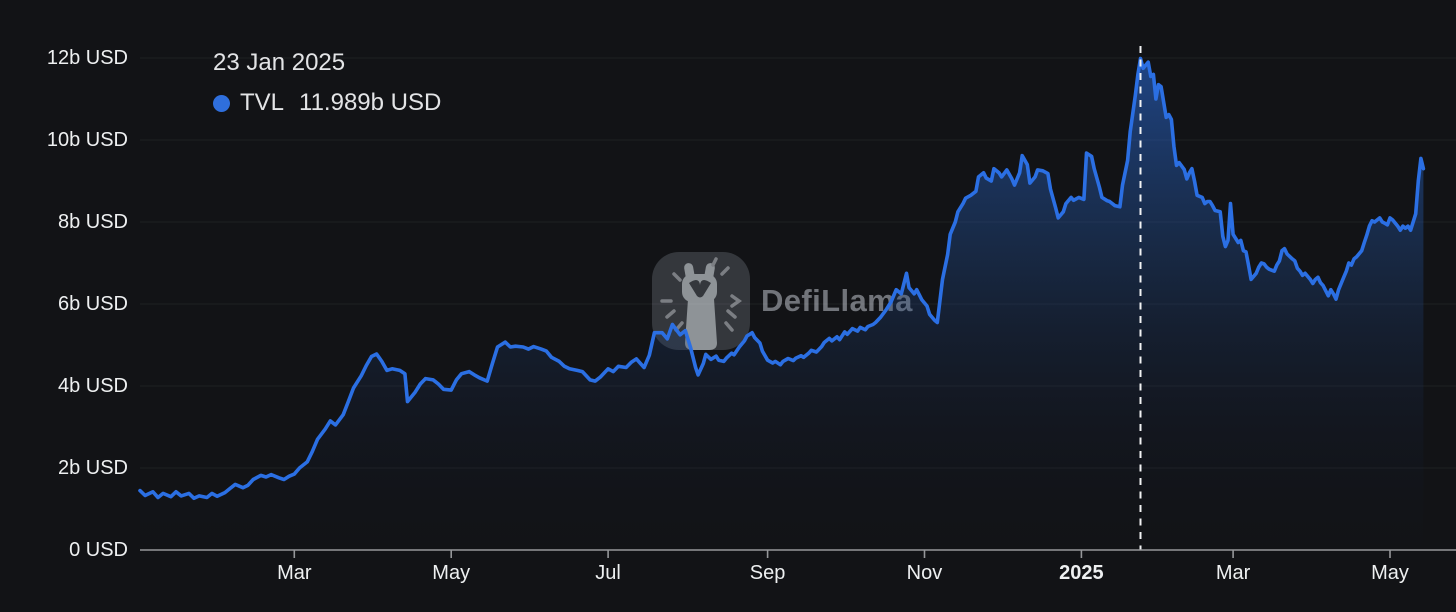  Describe the element at coordinates (701, 301) in the screenshot. I see `defillama-llama-logo-icon` at that location.